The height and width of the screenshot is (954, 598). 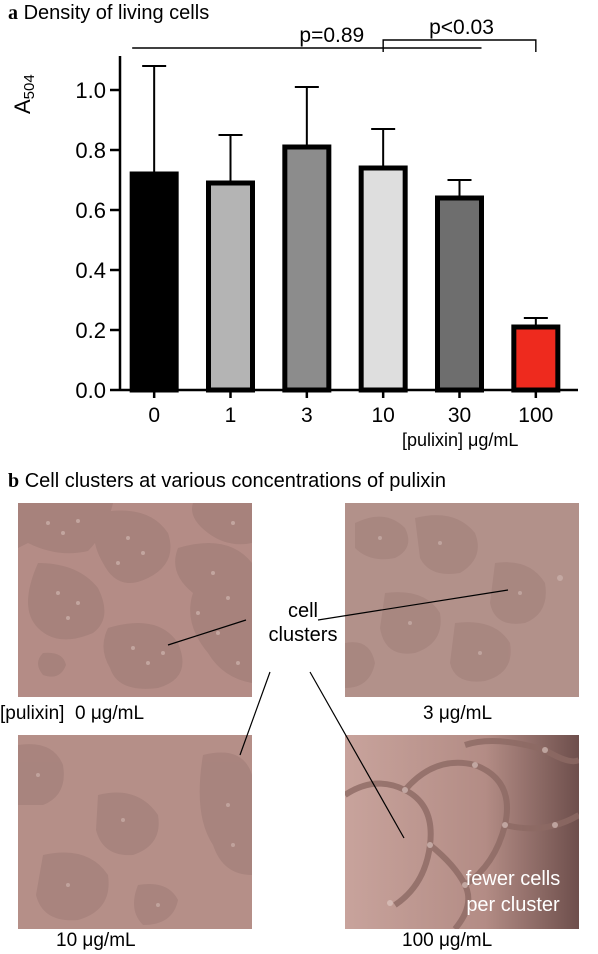 I want to click on caption-0-value: 0 μg/mL, so click(x=109, y=713).